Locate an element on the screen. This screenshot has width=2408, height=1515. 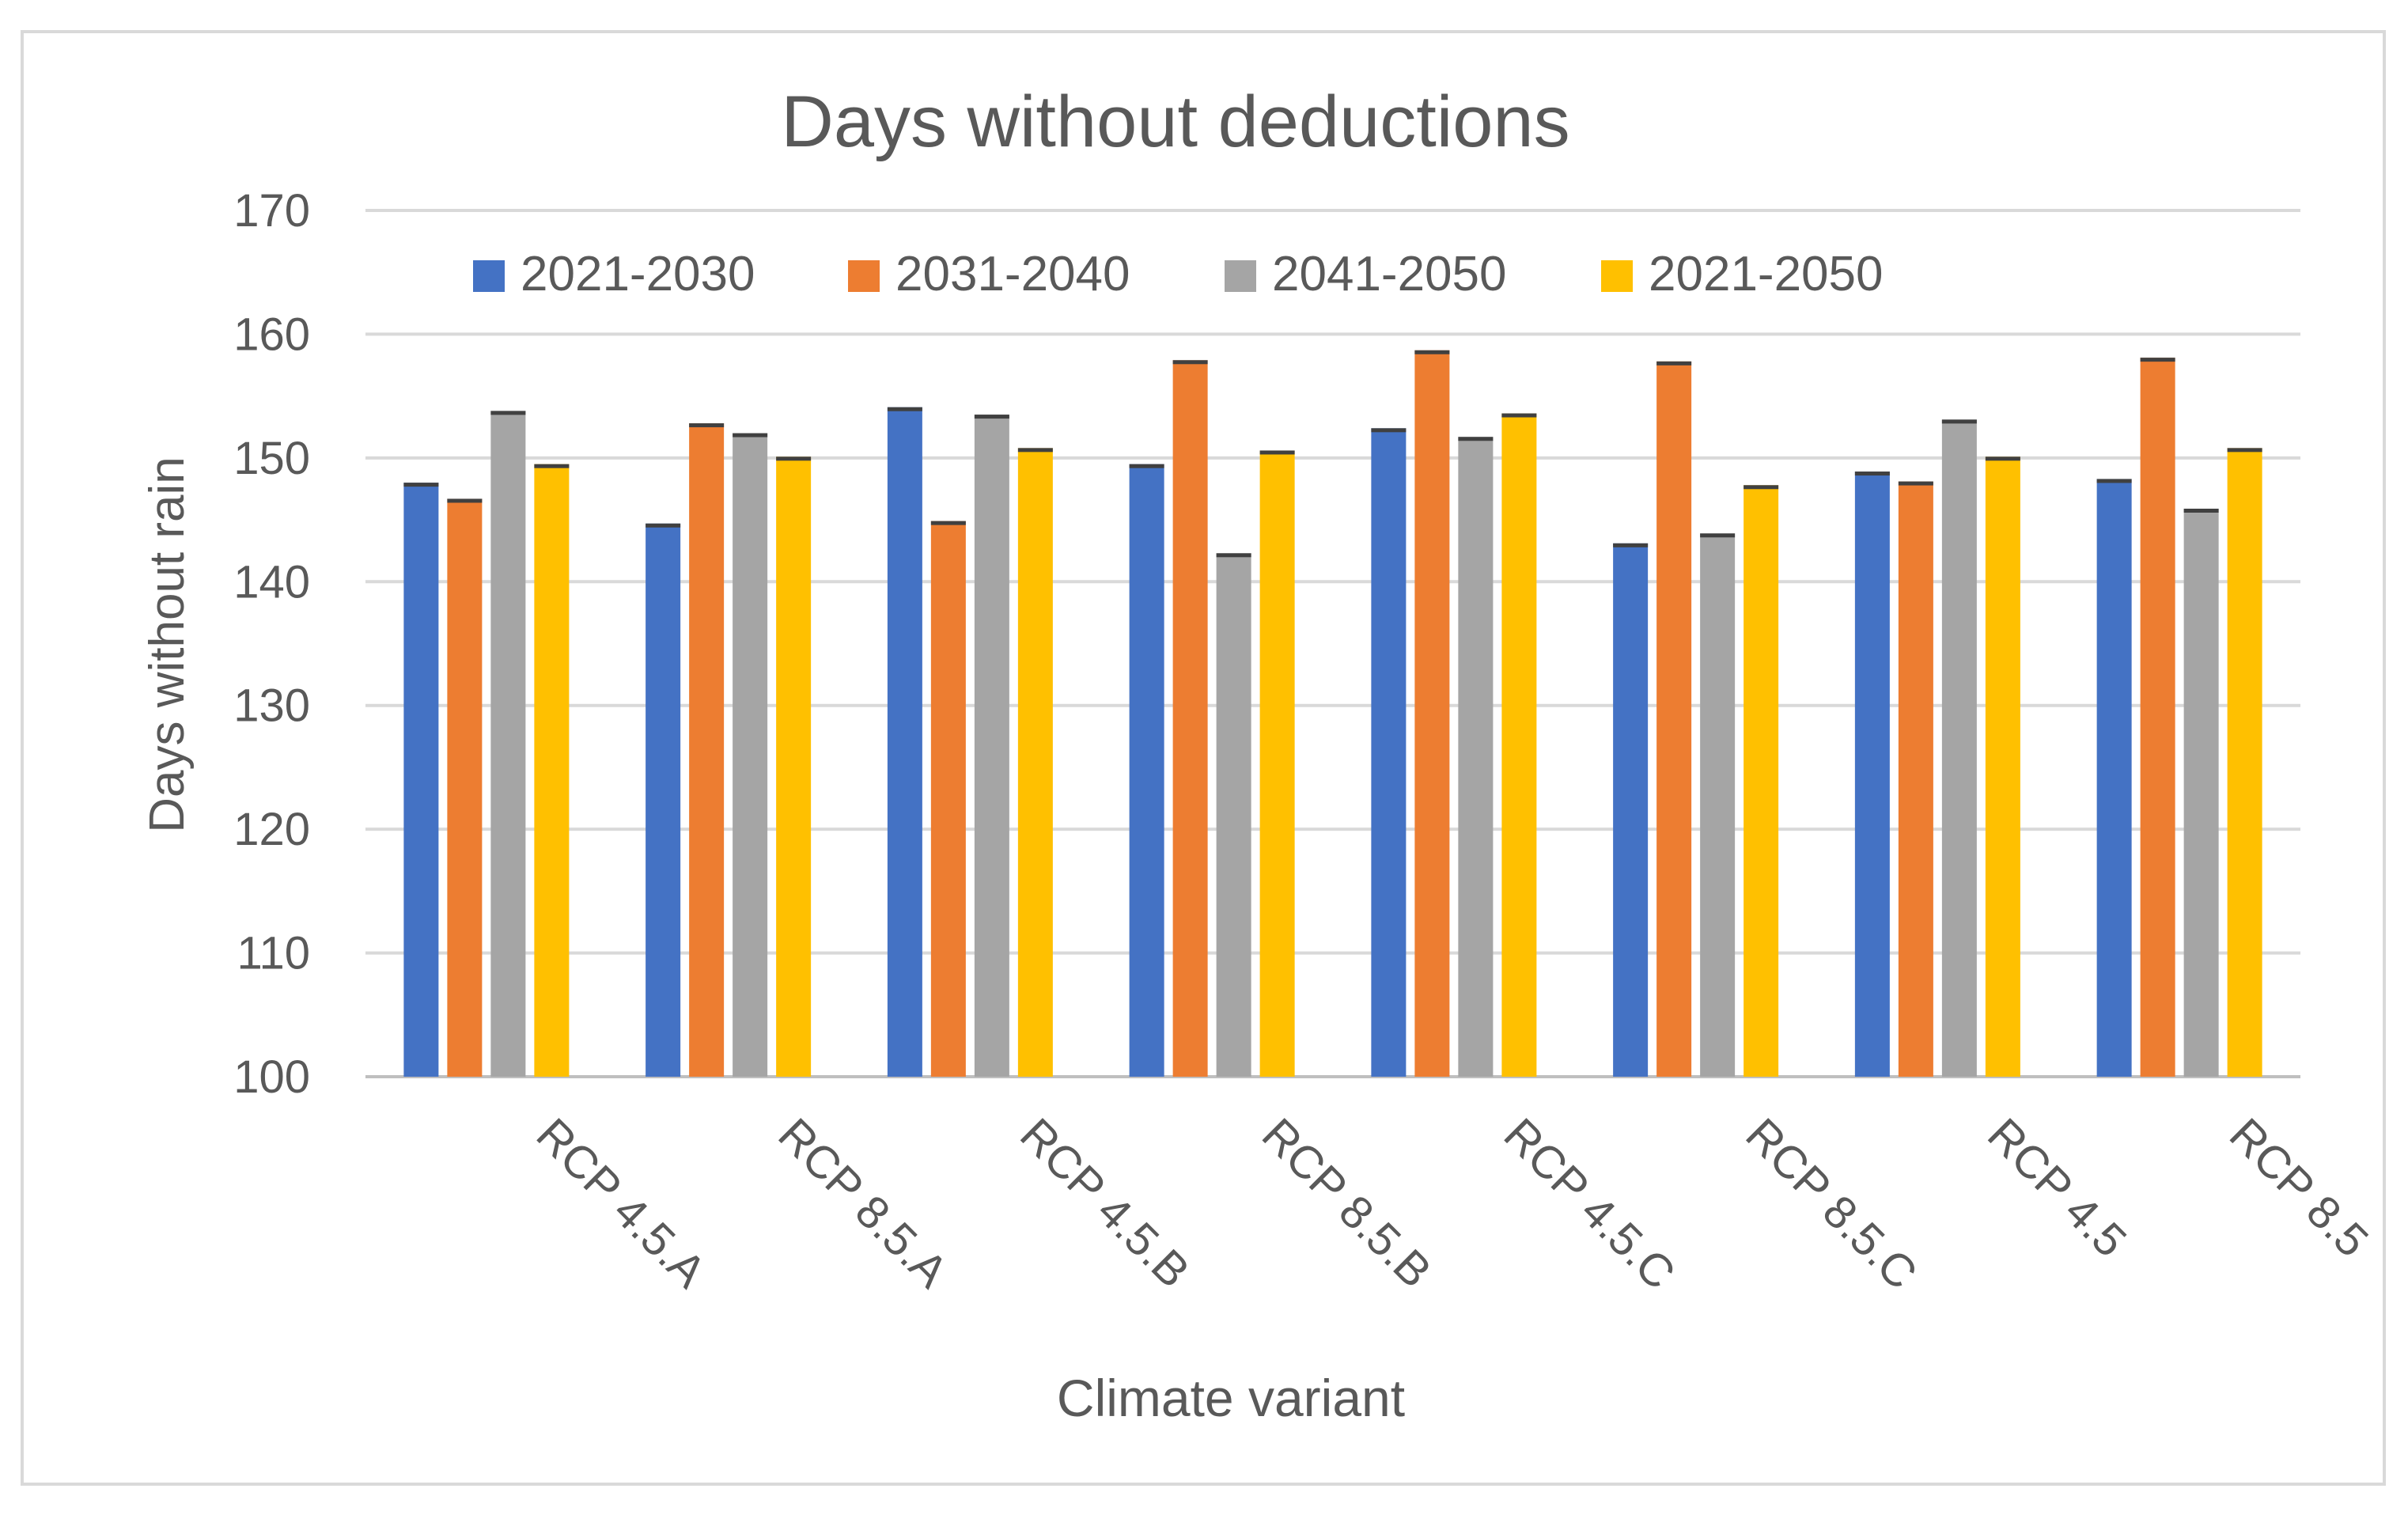
x-tick-label: RCP 4.5.C is located at coordinates (1589, 1203).